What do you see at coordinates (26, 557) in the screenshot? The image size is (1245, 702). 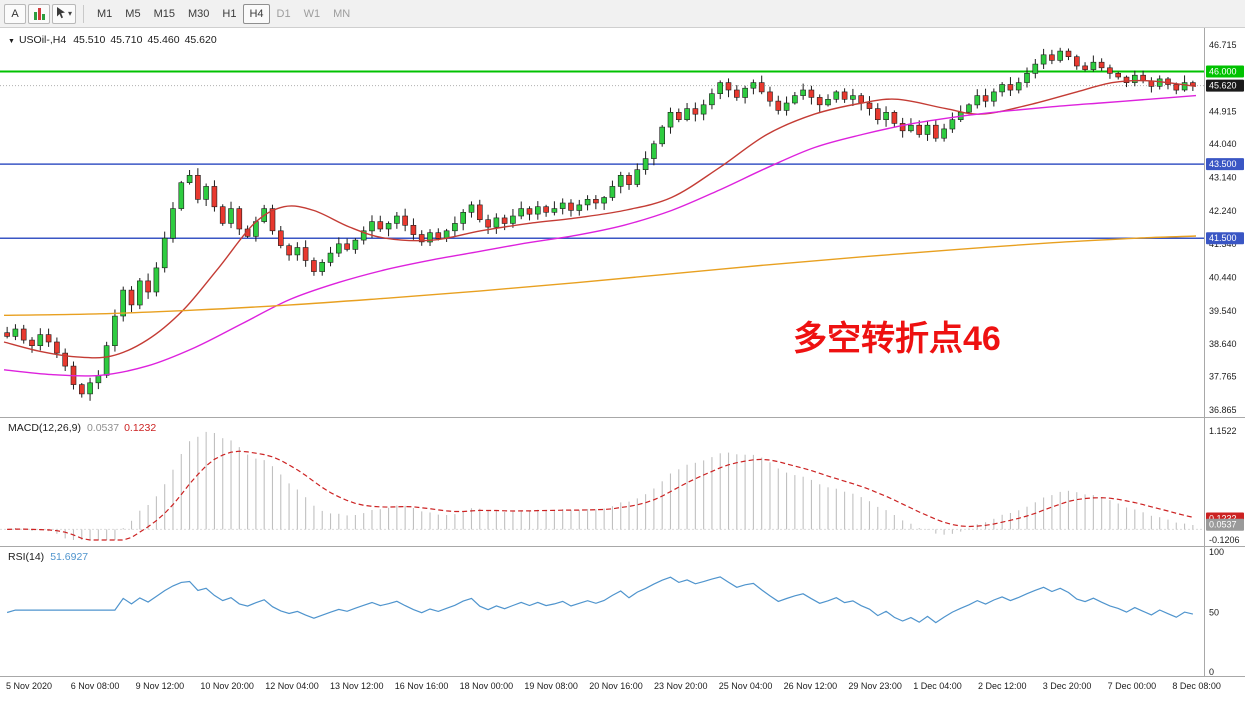 I see `rsi-name: RSI(14)` at bounding box center [26, 557].